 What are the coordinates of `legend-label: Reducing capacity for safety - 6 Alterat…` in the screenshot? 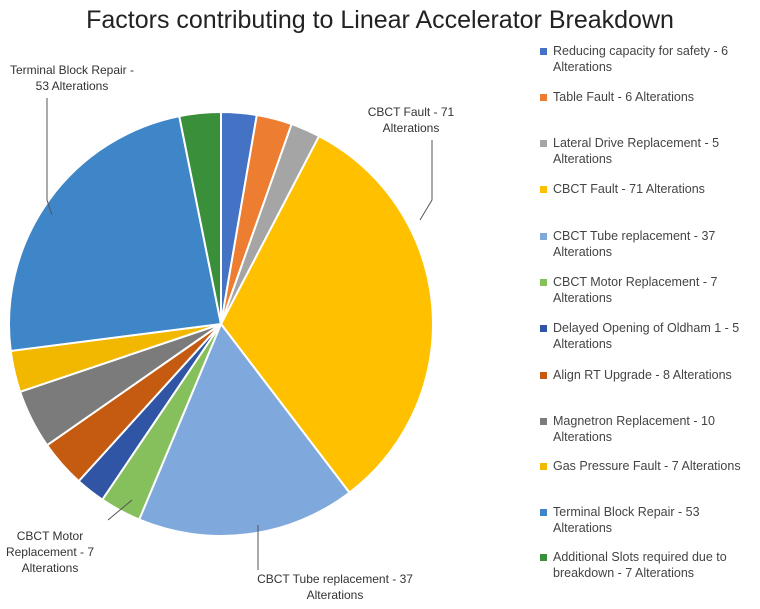 It's located at (641, 59).